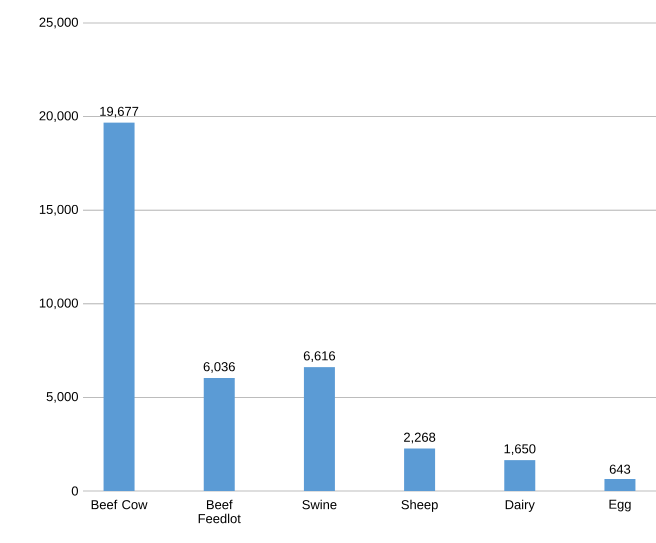 This screenshot has width=656, height=543. Describe the element at coordinates (520, 506) in the screenshot. I see `x-tick-label: Dairy` at that location.